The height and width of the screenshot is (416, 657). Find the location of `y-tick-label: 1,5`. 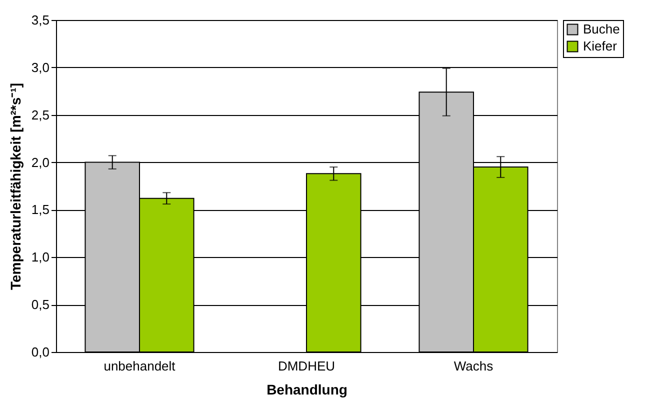

y-tick-label: 1,5 is located at coordinates (40, 210).